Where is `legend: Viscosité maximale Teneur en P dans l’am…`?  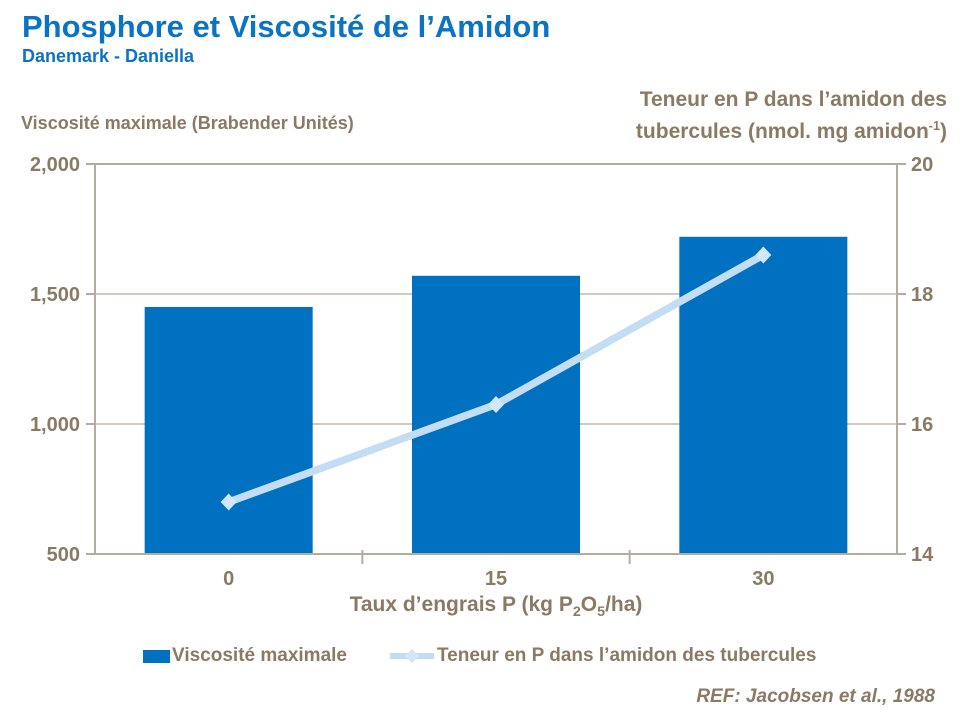 legend: Viscosité maximale Teneur en P dans l’am… is located at coordinates (479, 656).